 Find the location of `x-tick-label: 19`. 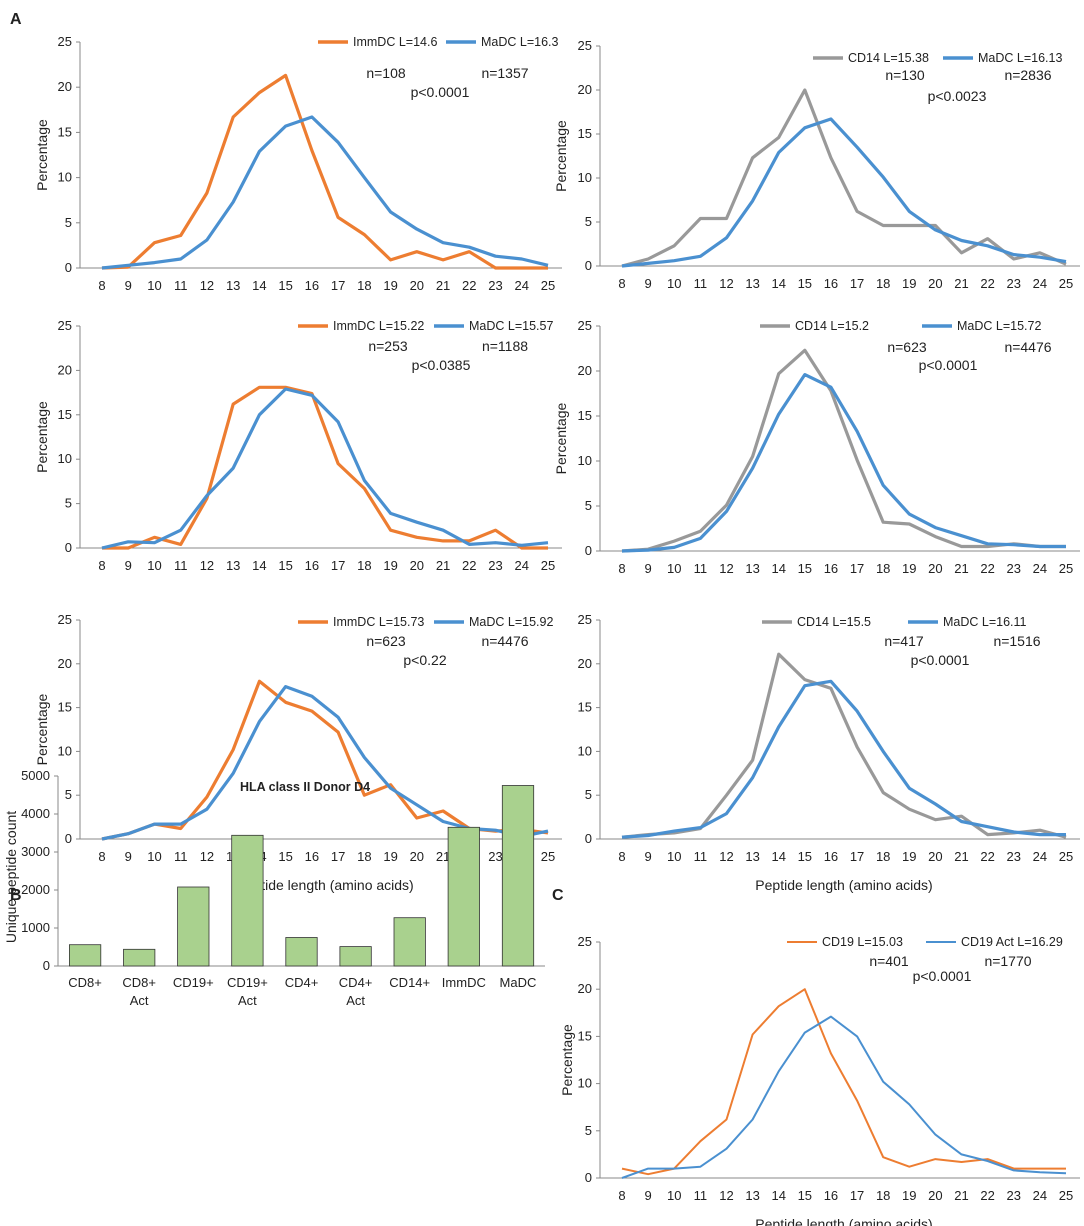

x-tick-label: 19 is located at coordinates (390, 565).